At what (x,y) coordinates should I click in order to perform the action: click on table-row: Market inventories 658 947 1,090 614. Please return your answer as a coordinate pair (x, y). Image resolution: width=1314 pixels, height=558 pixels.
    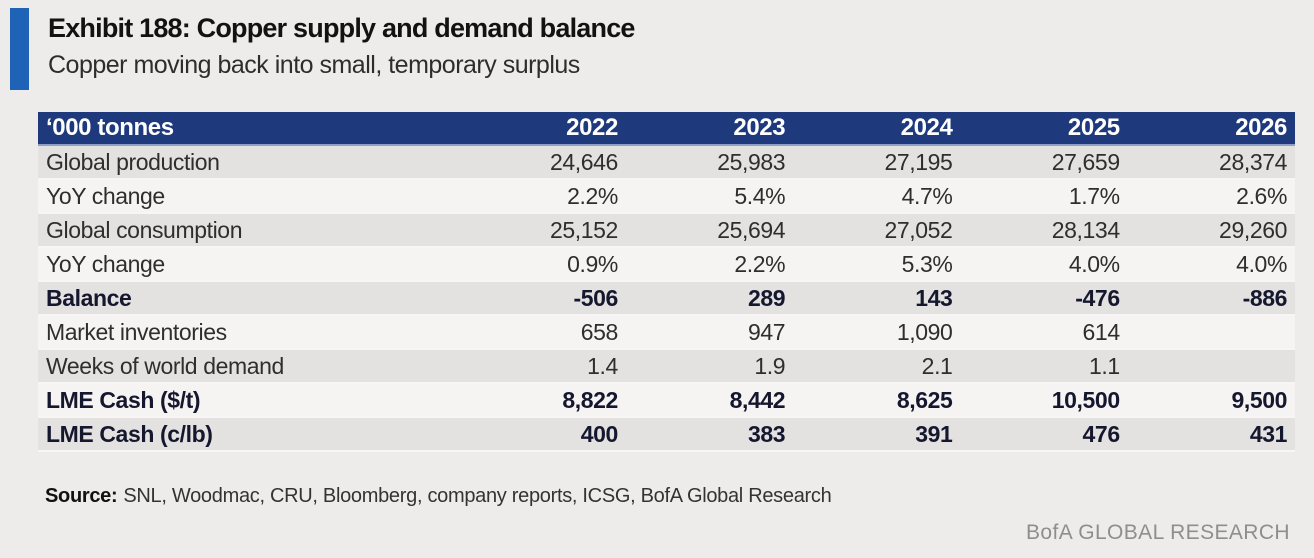
    Looking at the image, I should click on (666, 332).